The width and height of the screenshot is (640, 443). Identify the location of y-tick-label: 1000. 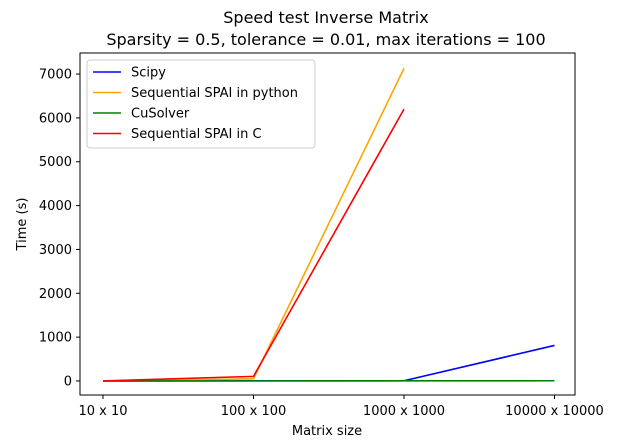
(55, 338).